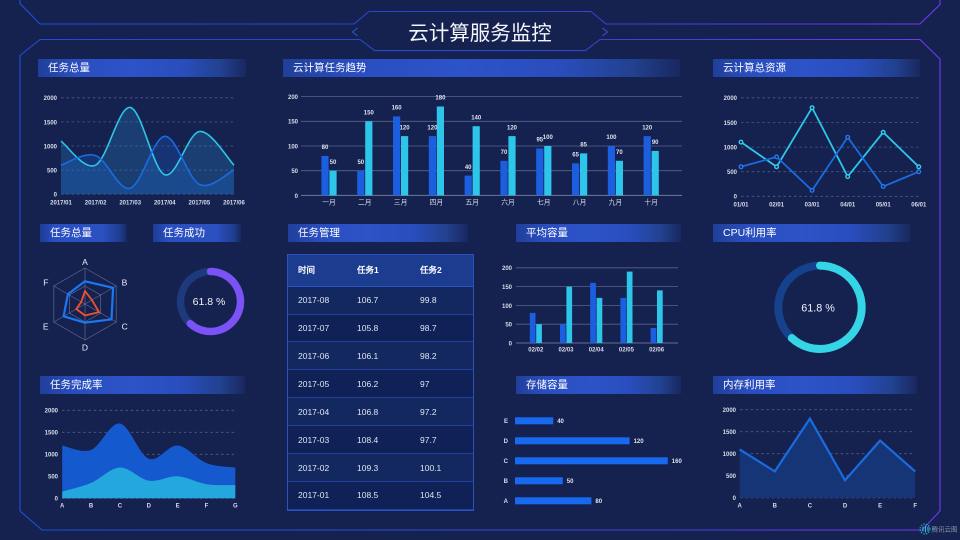  What do you see at coordinates (165, 204) in the screenshot?
I see `svg-text: 2017/04` at bounding box center [165, 204].